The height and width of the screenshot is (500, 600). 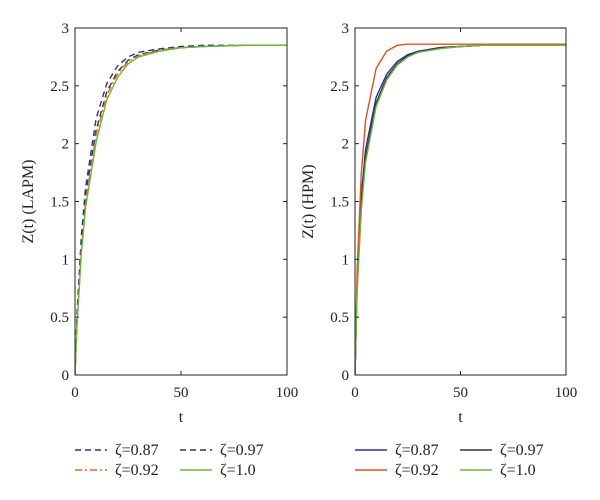 I want to click on y-axis-label: Z(t) (LAPM), so click(x=28, y=202).